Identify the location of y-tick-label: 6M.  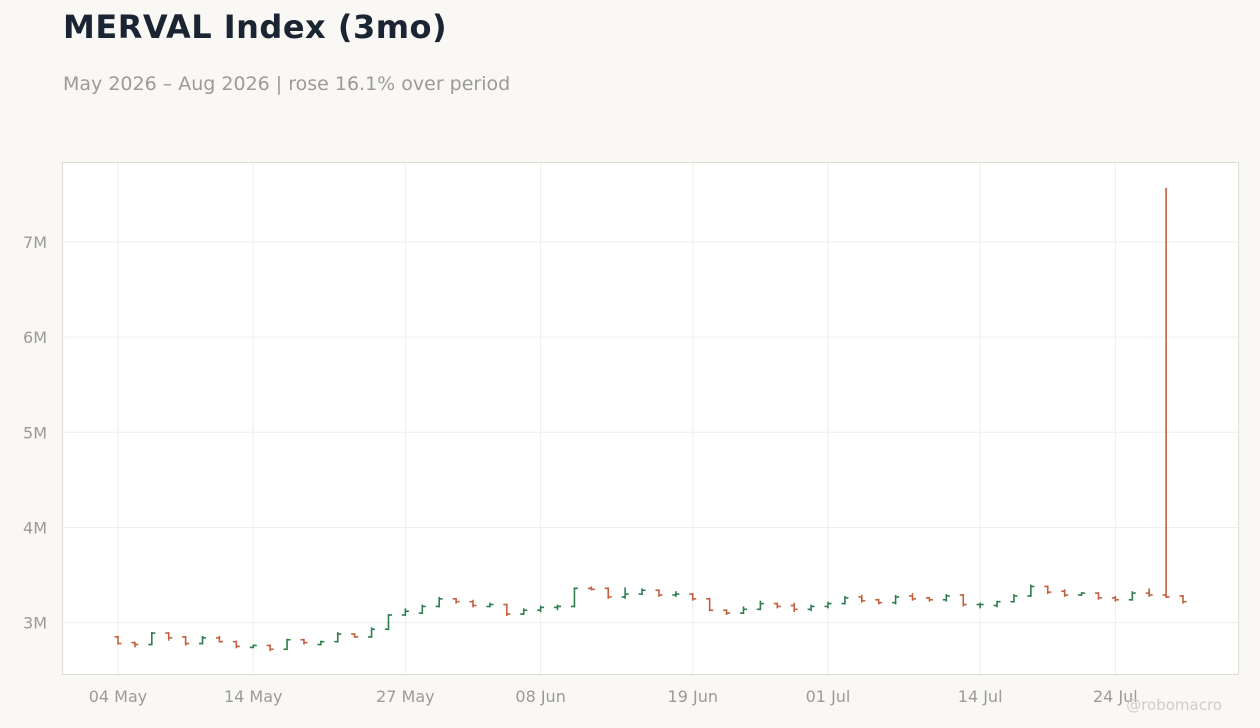
(35, 337).